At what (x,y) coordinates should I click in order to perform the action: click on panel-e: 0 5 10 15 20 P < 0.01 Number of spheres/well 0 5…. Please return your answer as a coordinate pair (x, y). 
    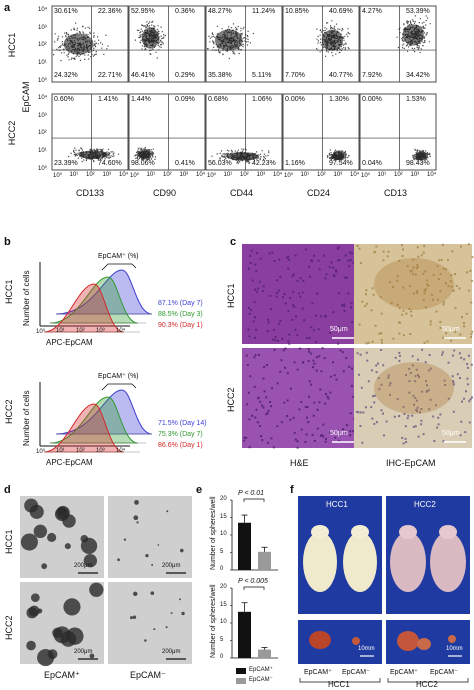
    Looking at the image, I should click on (243, 587).